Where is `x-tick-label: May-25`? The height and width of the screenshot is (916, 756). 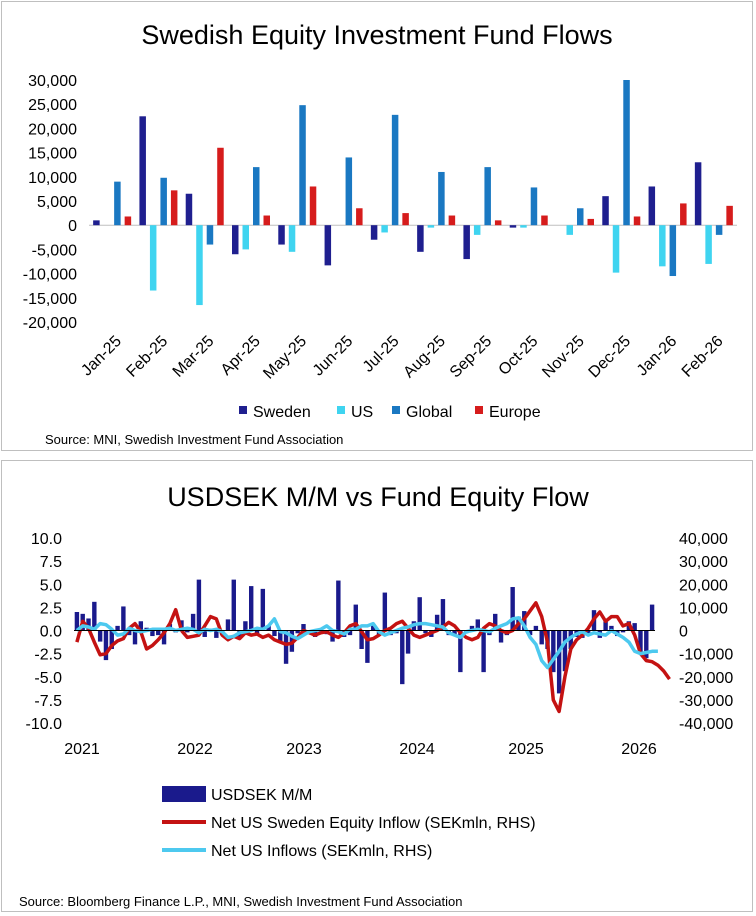
x-tick-label: May-25 is located at coordinates (285, 358).